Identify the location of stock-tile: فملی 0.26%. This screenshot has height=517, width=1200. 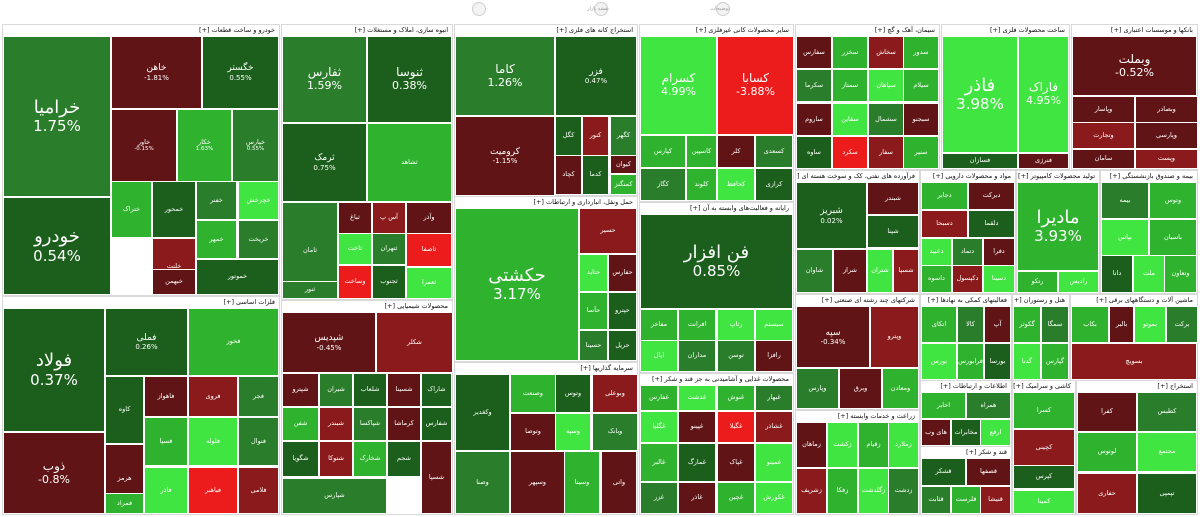
(146, 342).